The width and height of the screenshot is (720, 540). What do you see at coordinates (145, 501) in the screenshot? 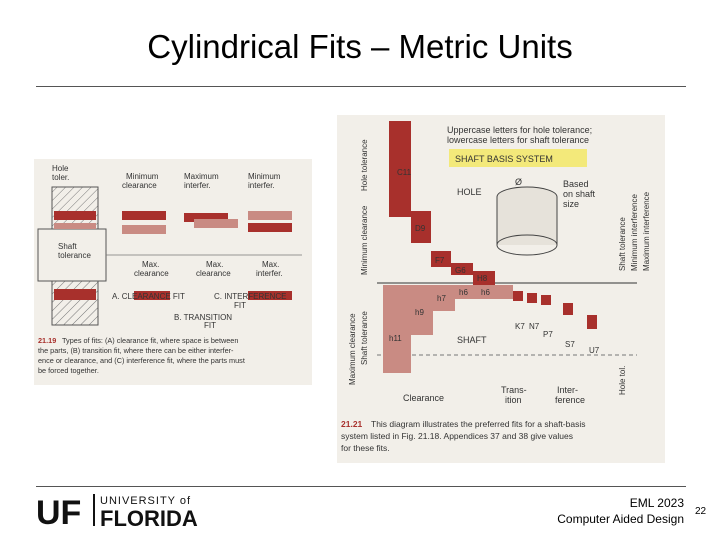
I see `logo-university-of: UNIVERSITY of` at bounding box center [145, 501].